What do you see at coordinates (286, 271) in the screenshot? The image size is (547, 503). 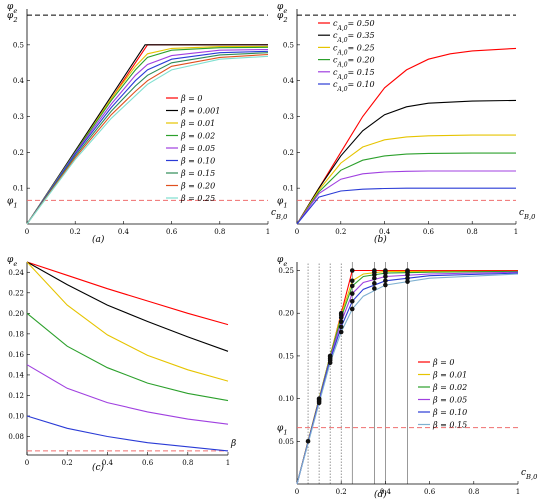 I see `y-tick-label: 0.25` at bounding box center [286, 271].